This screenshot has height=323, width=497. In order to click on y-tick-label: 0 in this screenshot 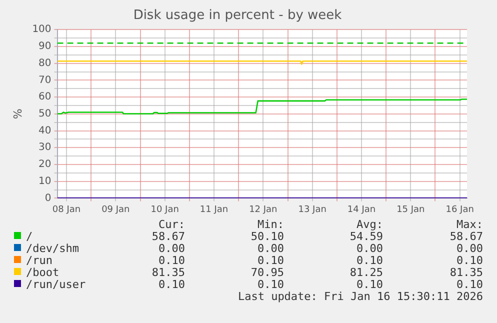, I will do `click(48, 198)`.